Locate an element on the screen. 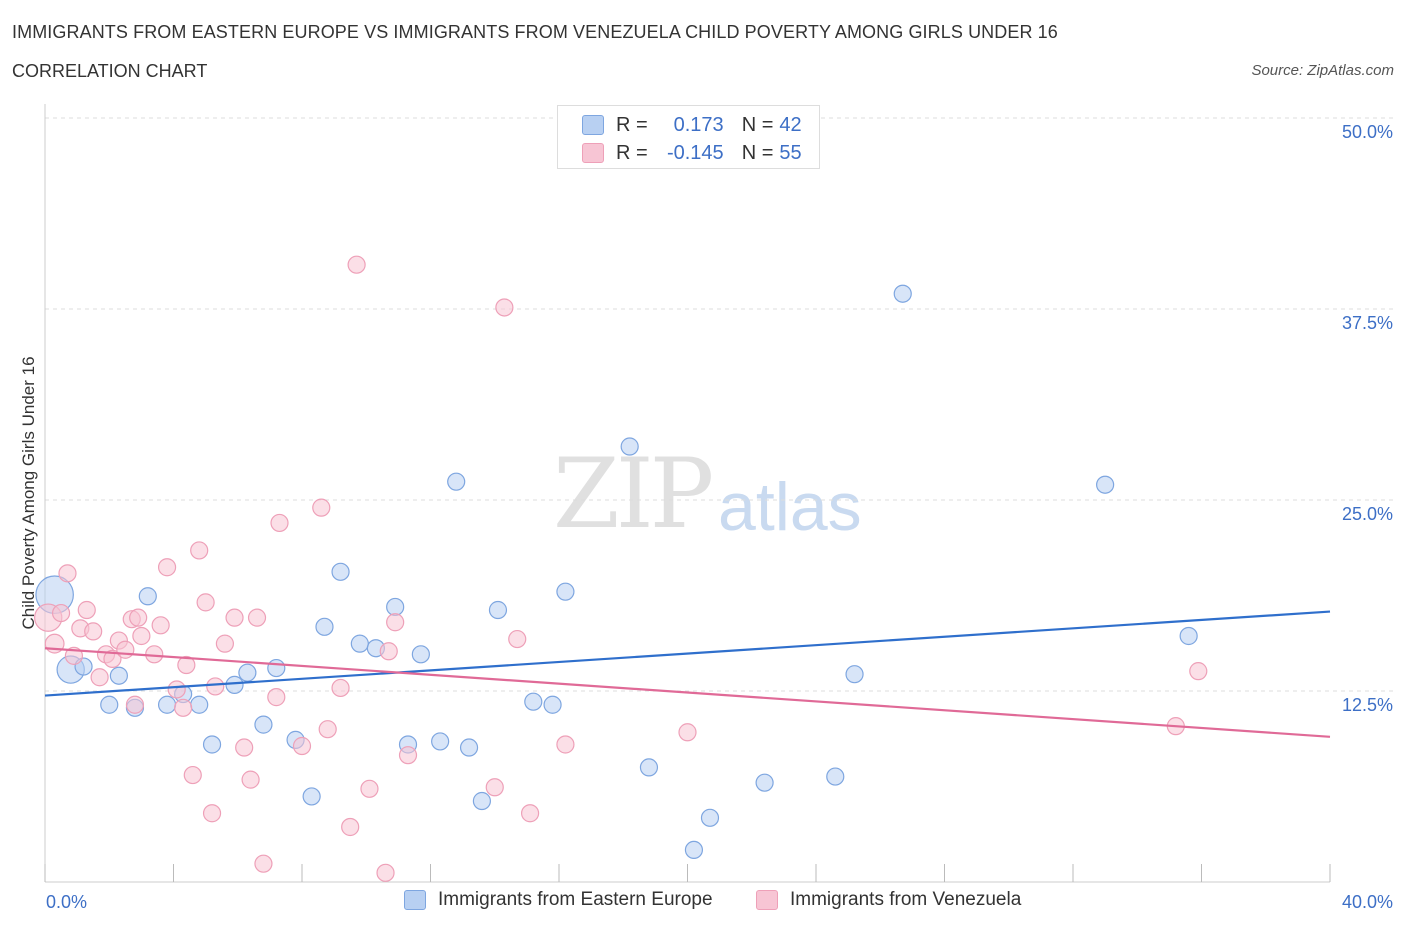 The height and width of the screenshot is (930, 1406). bottom-legend-swatch-pink is located at coordinates (767, 900).